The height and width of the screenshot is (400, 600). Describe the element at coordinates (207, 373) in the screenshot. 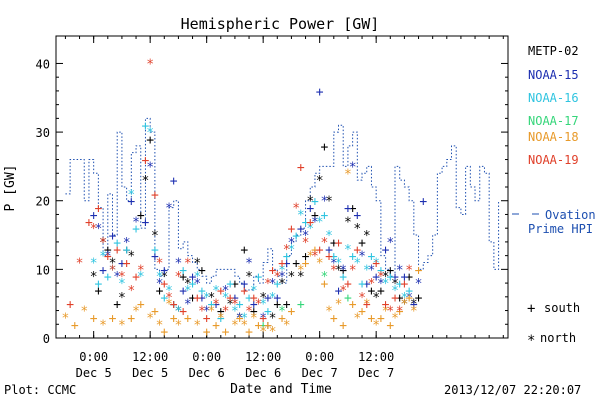

I see `x-tick-date-label: Dec 6` at that location.